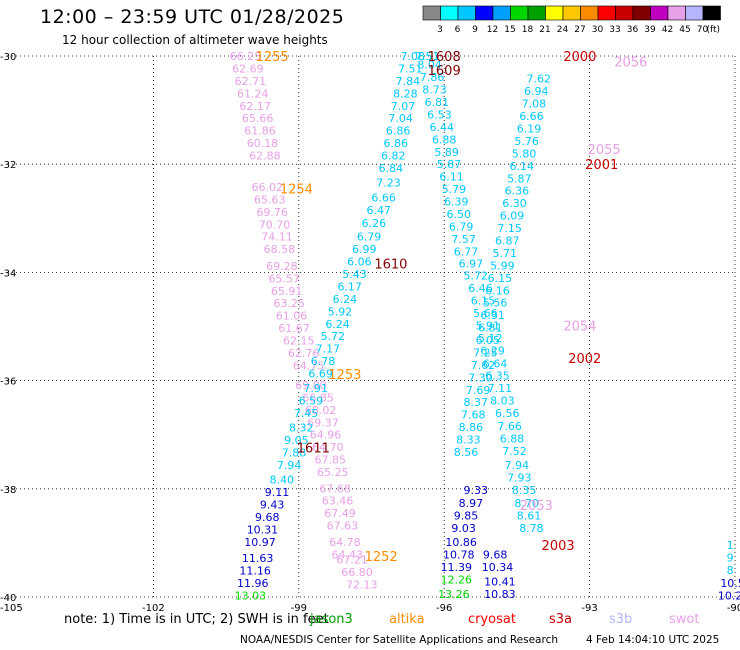 This screenshot has width=740, height=650. Describe the element at coordinates (390, 265) in the screenshot. I see `pass-time-label: 1610` at that location.